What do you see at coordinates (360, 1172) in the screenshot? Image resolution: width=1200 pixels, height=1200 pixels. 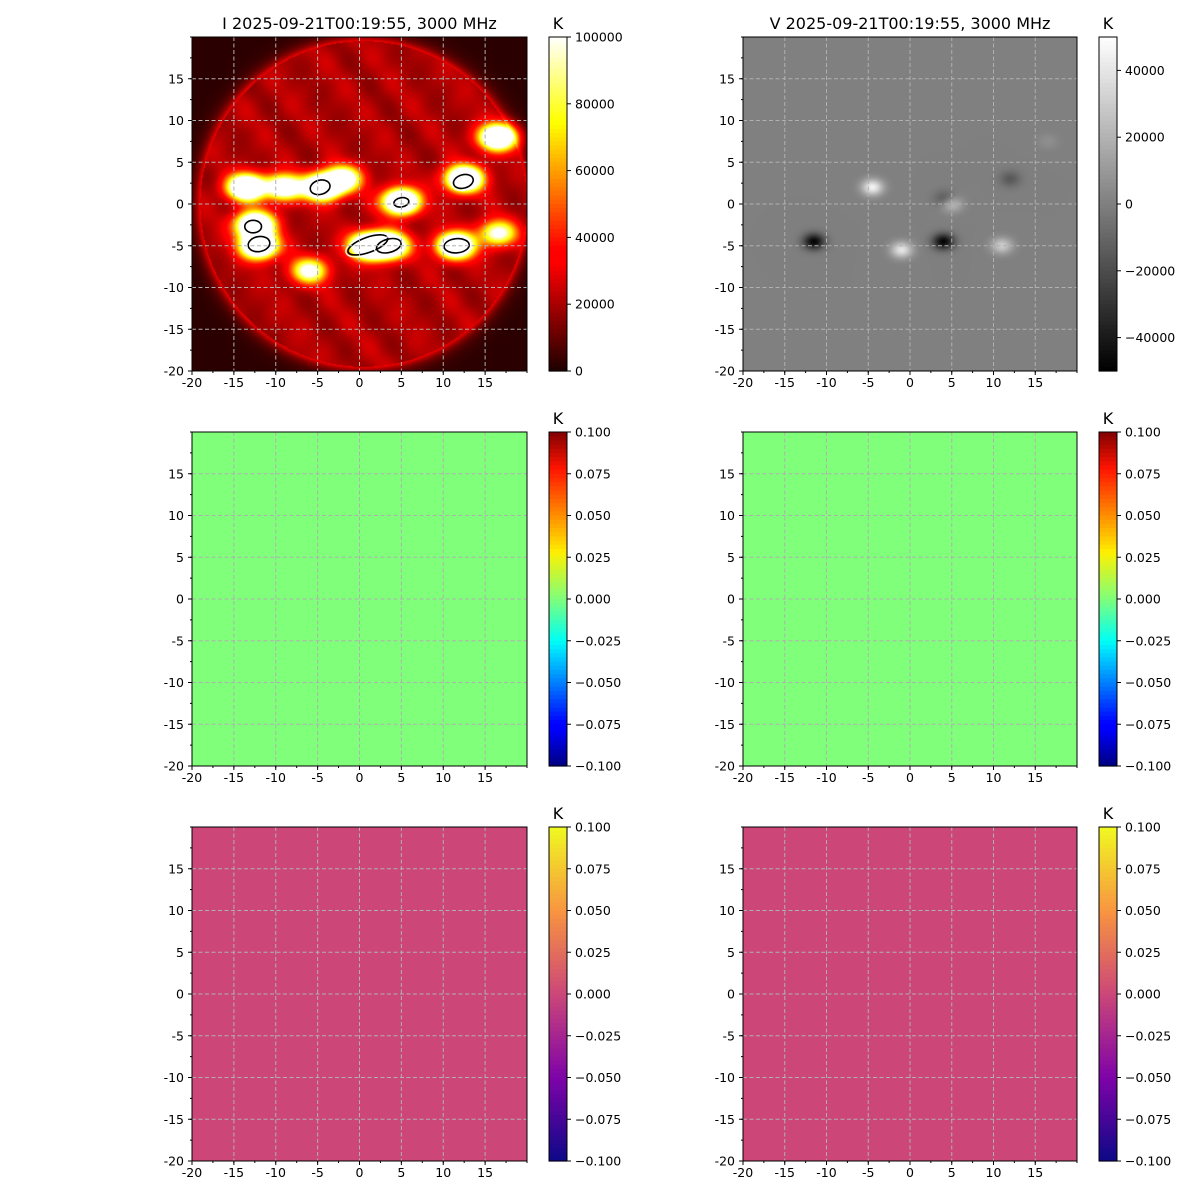 I see `x-tick-label: 0` at bounding box center [360, 1172].